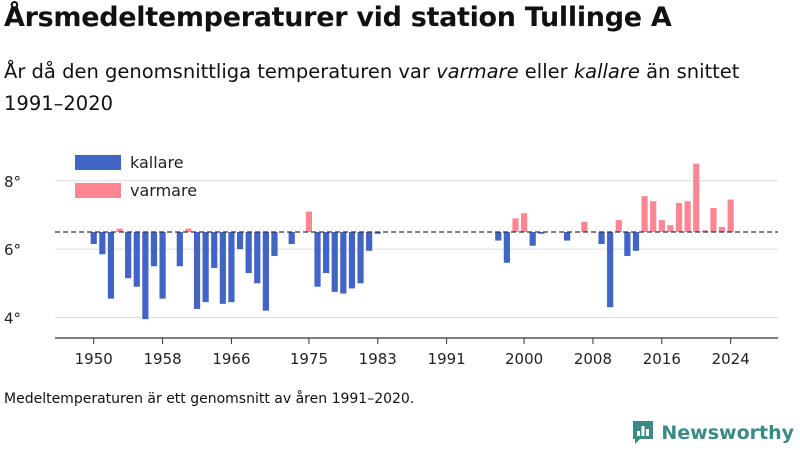 The width and height of the screenshot is (800, 450). Describe the element at coordinates (12, 250) in the screenshot. I see `y-tick-label: 6°` at that location.